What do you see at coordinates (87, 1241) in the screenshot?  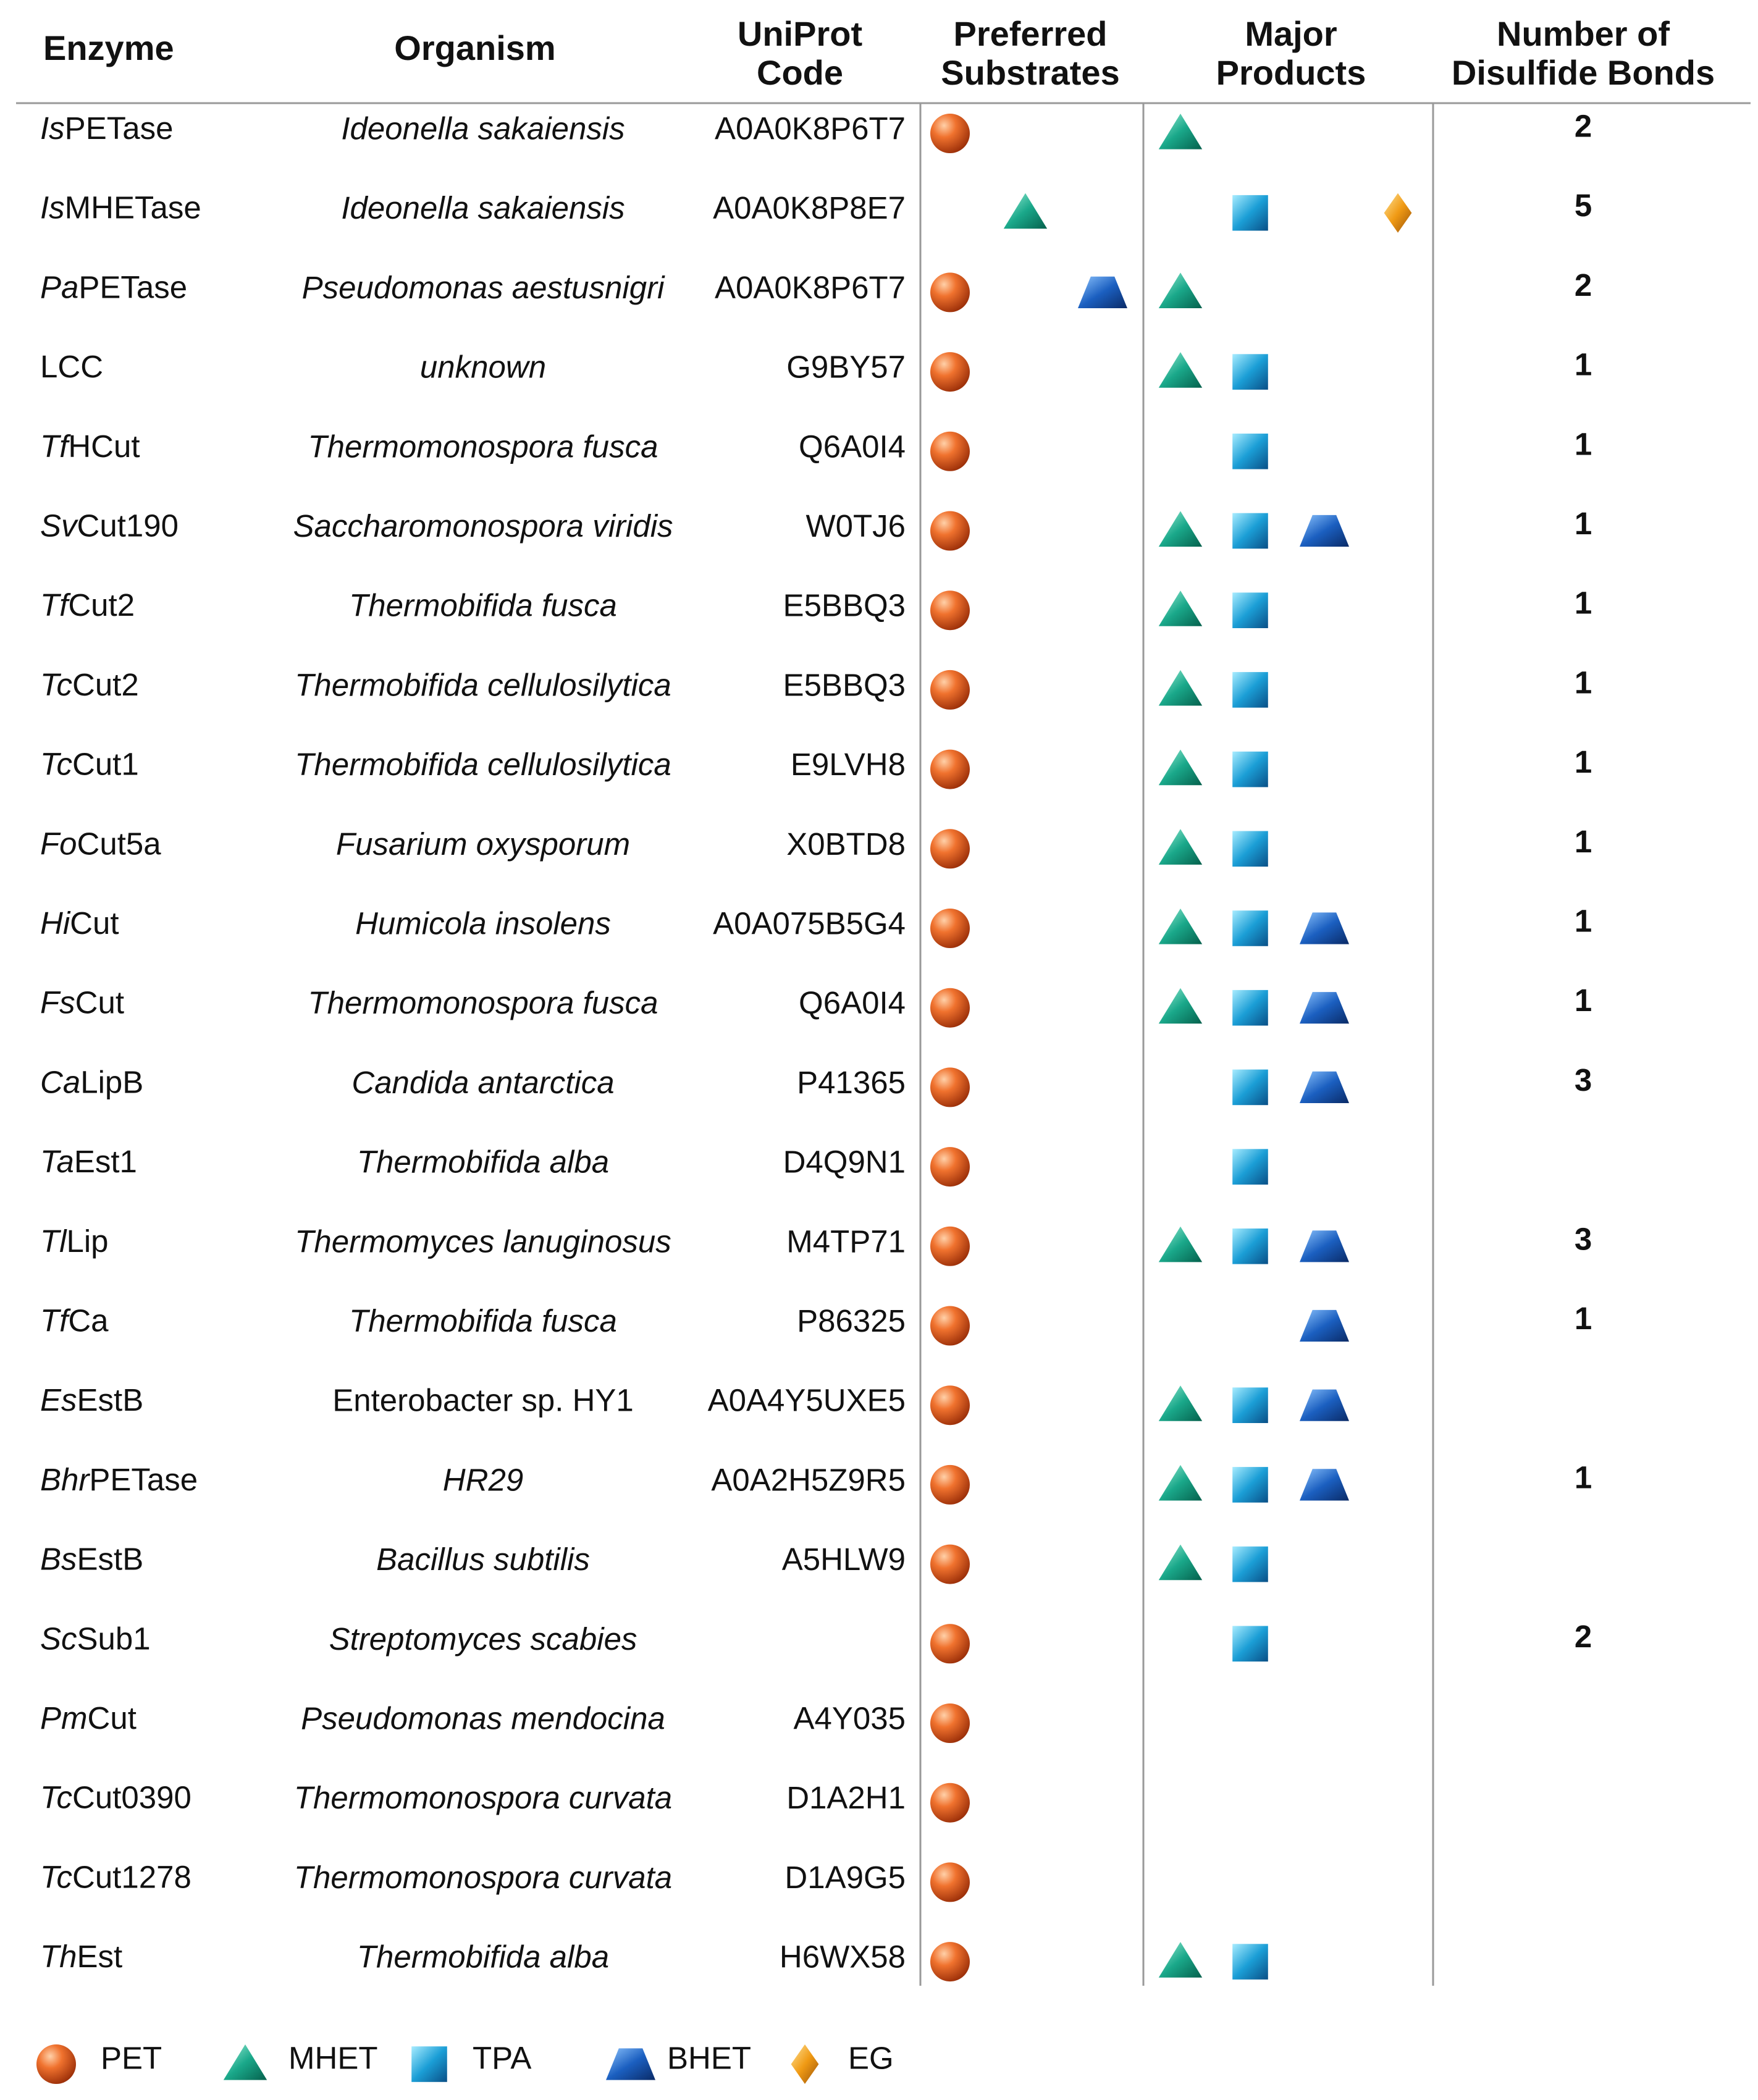 I see `enzyme-suffix: Lip` at bounding box center [87, 1241].